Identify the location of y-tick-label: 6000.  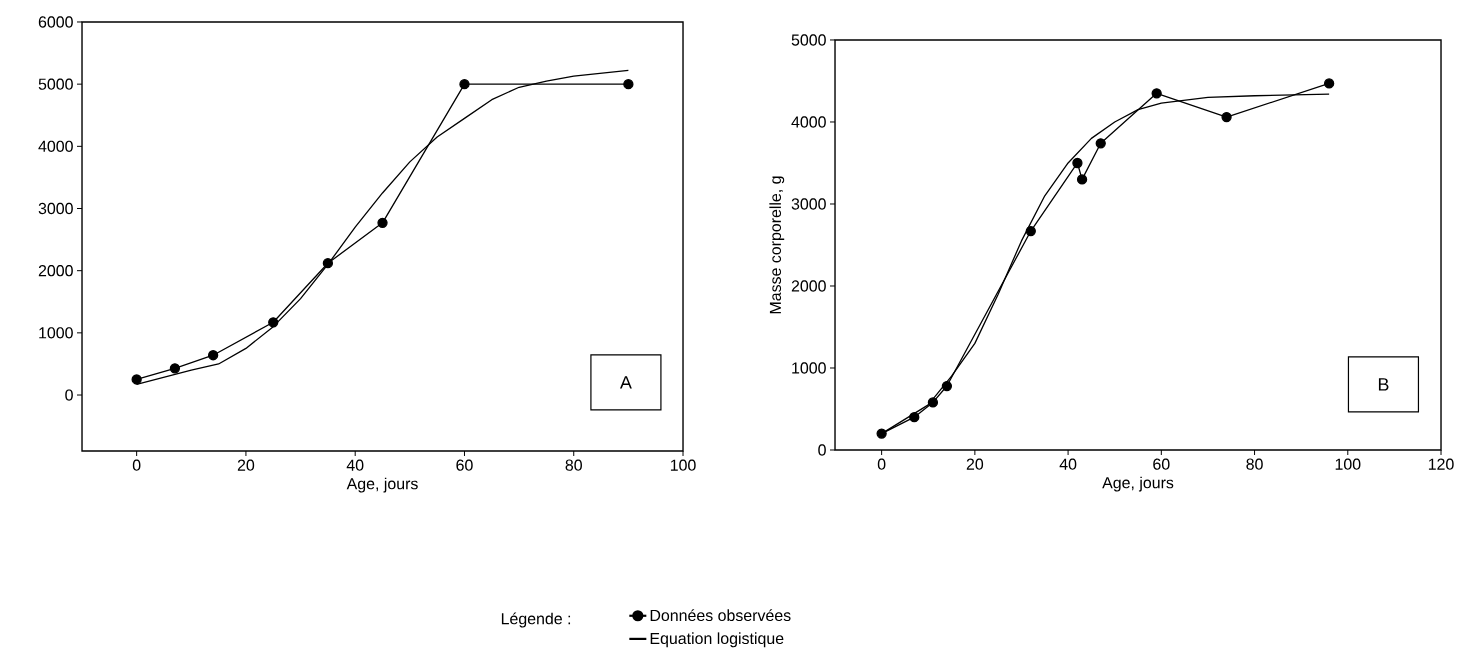
(55, 22).